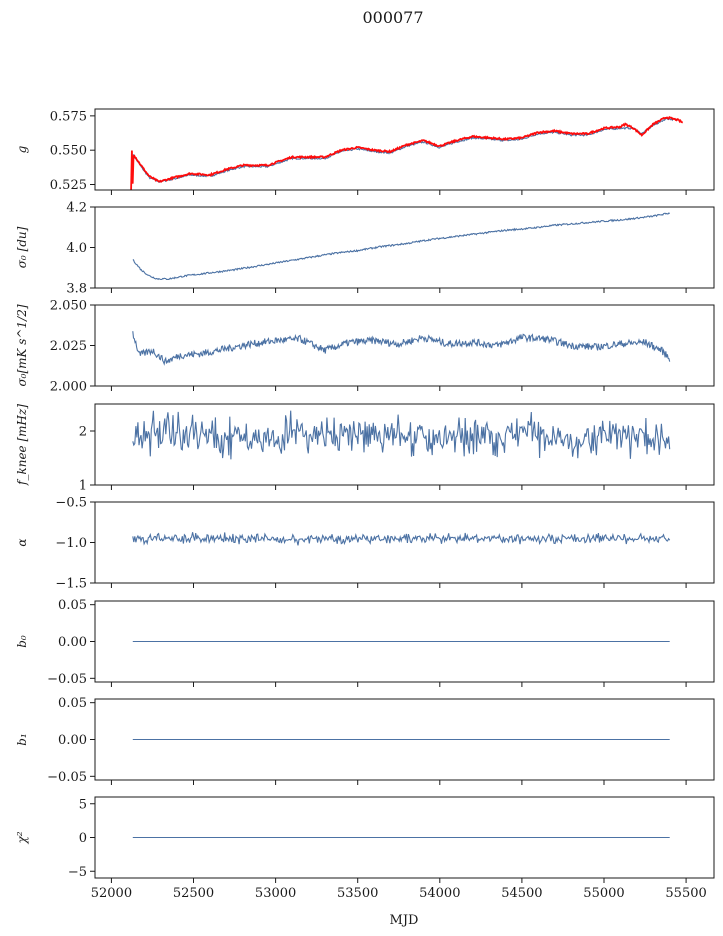  What do you see at coordinates (439, 893) in the screenshot?
I see `x-tick-label-4: 54000` at bounding box center [439, 893].